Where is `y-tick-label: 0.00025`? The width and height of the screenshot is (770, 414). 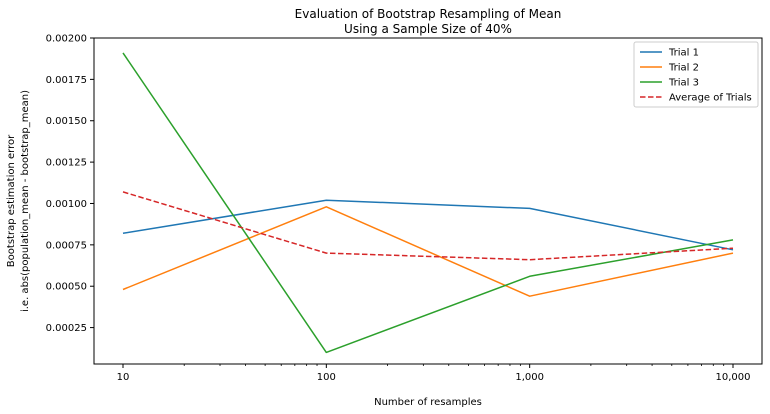 y-tick-label: 0.00025 is located at coordinates (66, 328).